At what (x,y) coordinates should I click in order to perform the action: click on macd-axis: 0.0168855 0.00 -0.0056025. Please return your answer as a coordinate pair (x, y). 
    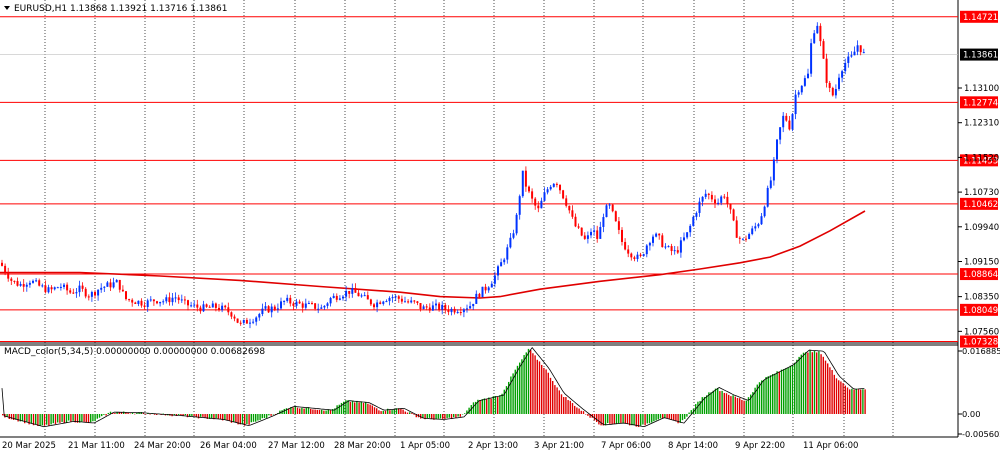
    Looking at the image, I should click on (979, 392).